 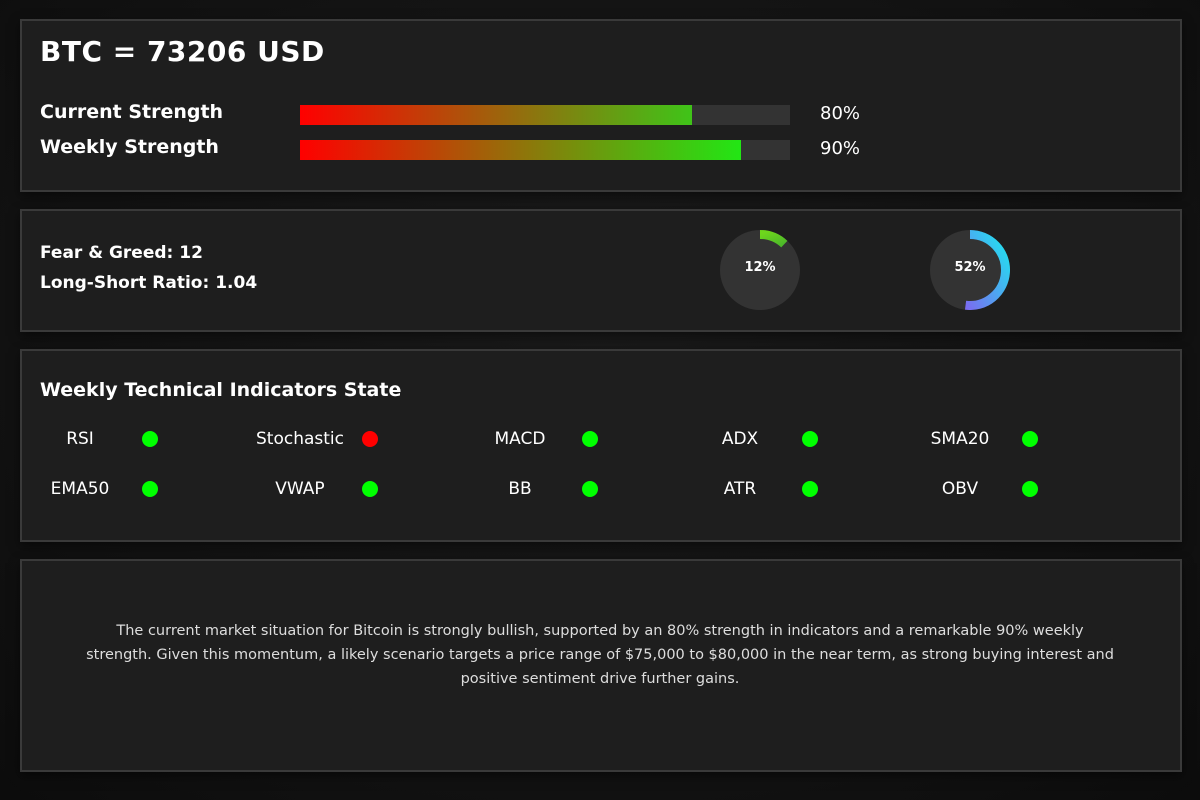 What do you see at coordinates (496, 115) in the screenshot?
I see `current-strength-bar-fill` at bounding box center [496, 115].